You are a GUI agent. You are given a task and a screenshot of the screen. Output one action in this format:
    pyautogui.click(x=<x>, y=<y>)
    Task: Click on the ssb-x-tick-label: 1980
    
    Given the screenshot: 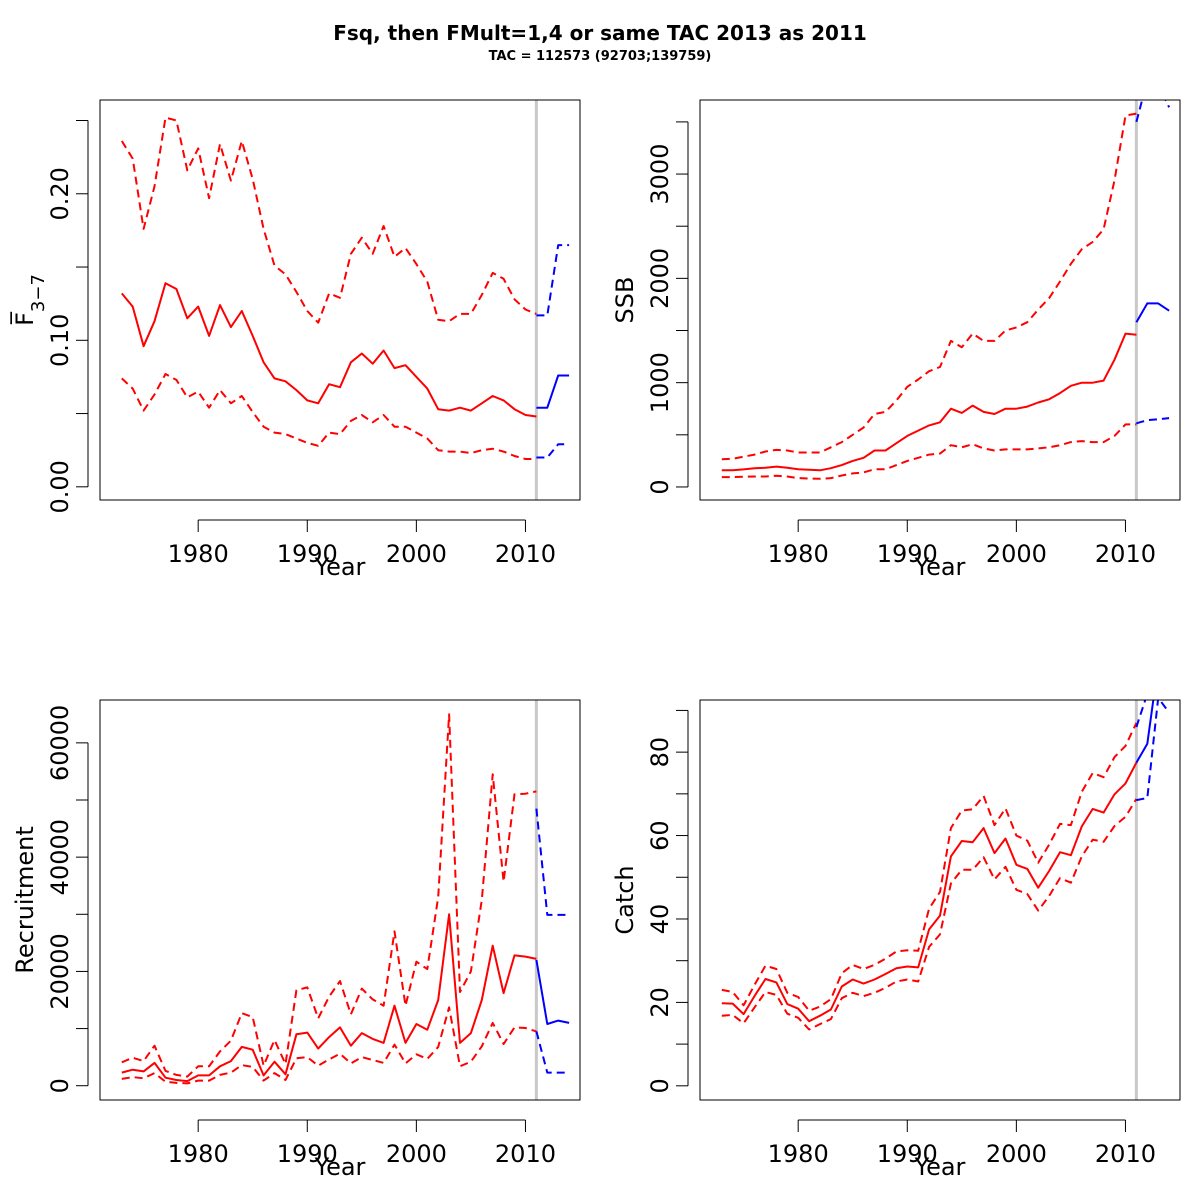 What is the action you would take?
    pyautogui.click(x=798, y=554)
    